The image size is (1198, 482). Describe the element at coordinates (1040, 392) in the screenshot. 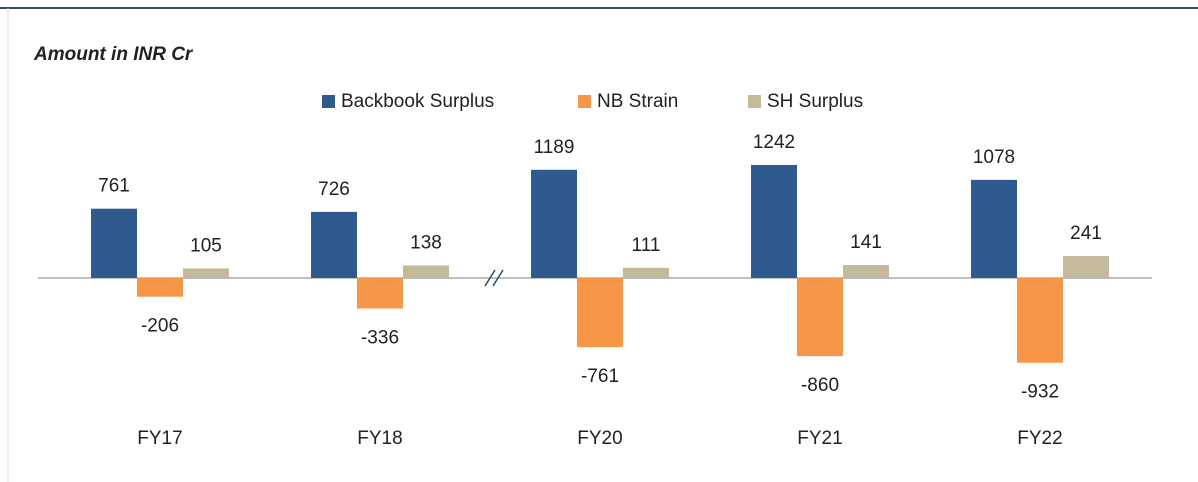

I see `value-label: -932` at that location.